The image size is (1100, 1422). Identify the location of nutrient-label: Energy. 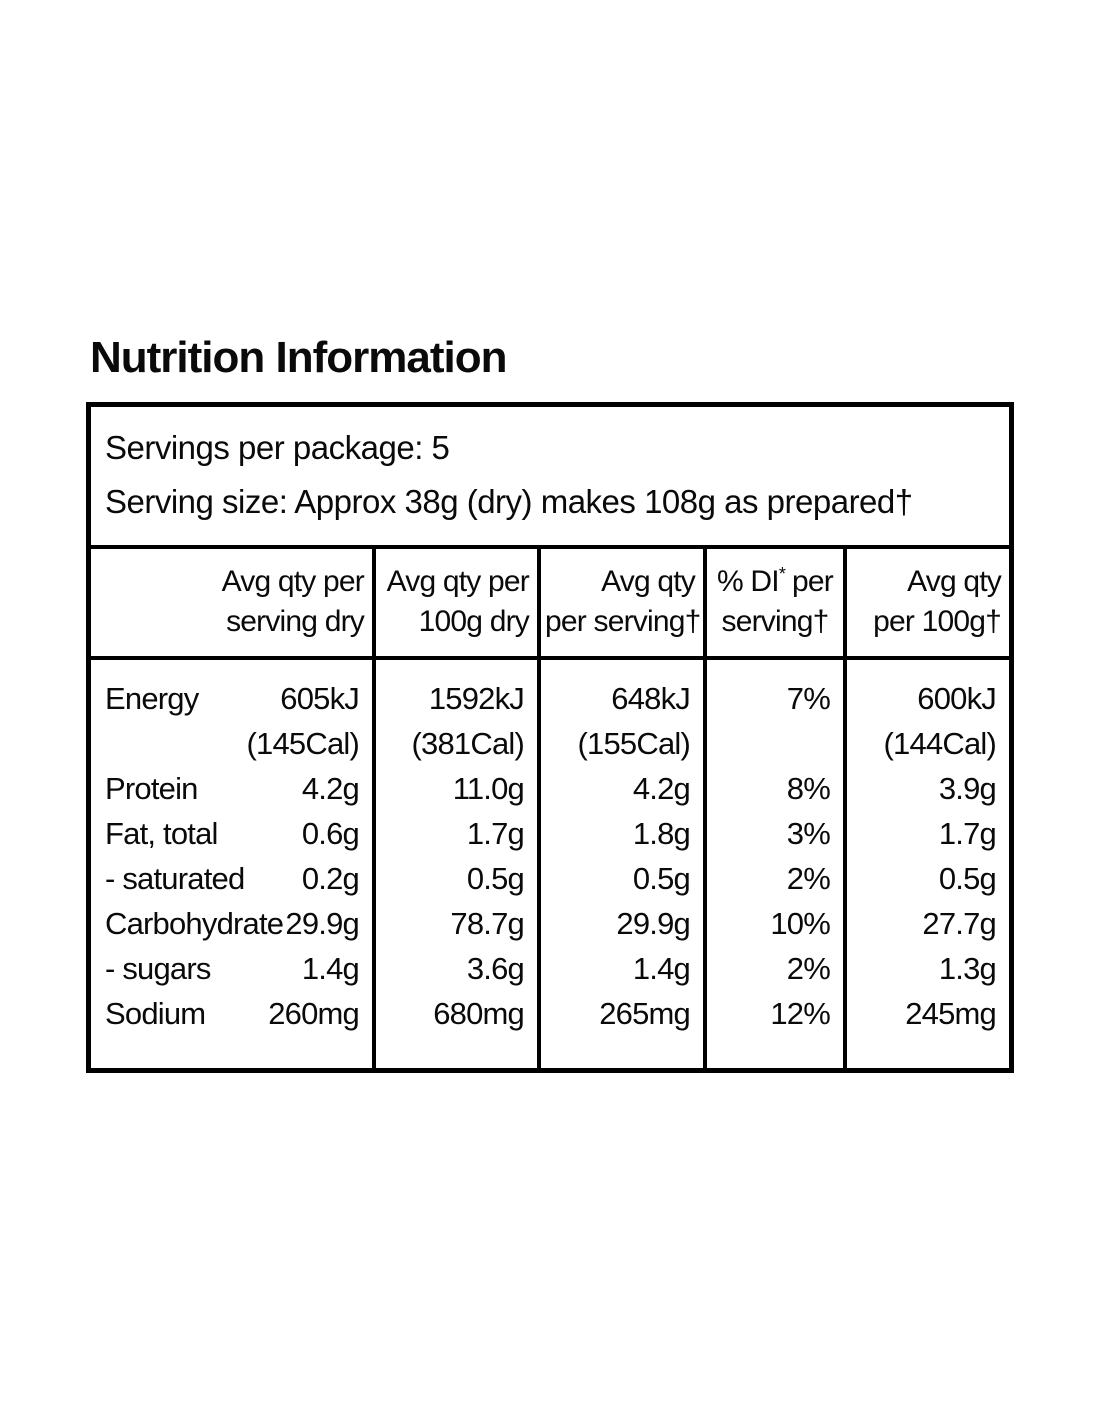
(152, 698).